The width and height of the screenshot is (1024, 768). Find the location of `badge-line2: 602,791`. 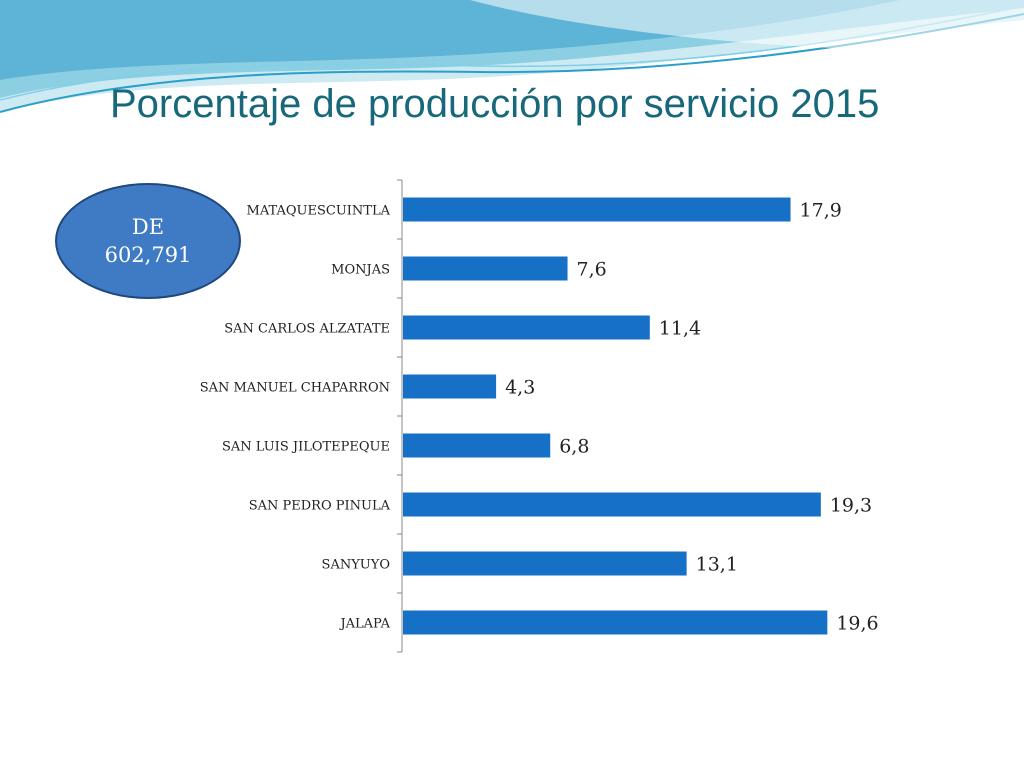

badge-line2: 602,791 is located at coordinates (148, 255).